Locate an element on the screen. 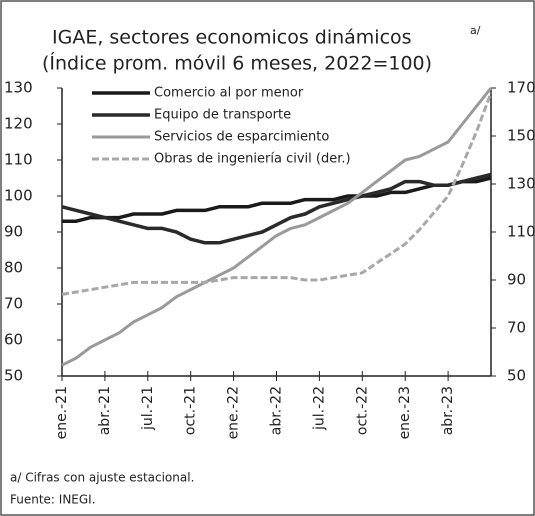 This screenshot has height=516, width=535. y-tick-label: 50 is located at coordinates (13, 376).